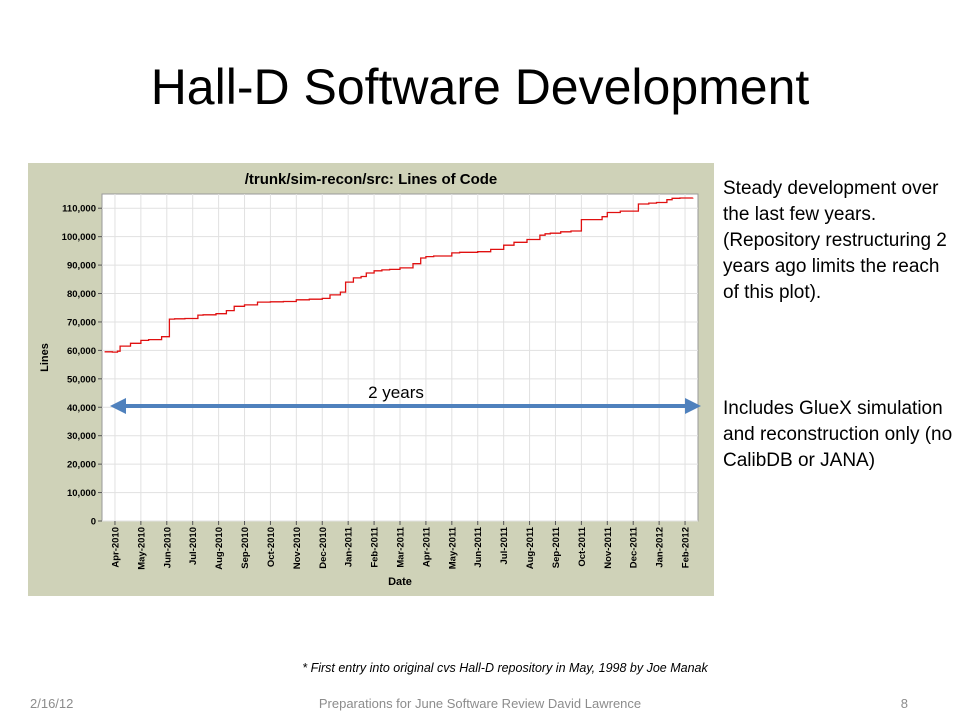  What do you see at coordinates (375, 546) in the screenshot?
I see `x-tick-label: Feb-2011` at bounding box center [375, 546].